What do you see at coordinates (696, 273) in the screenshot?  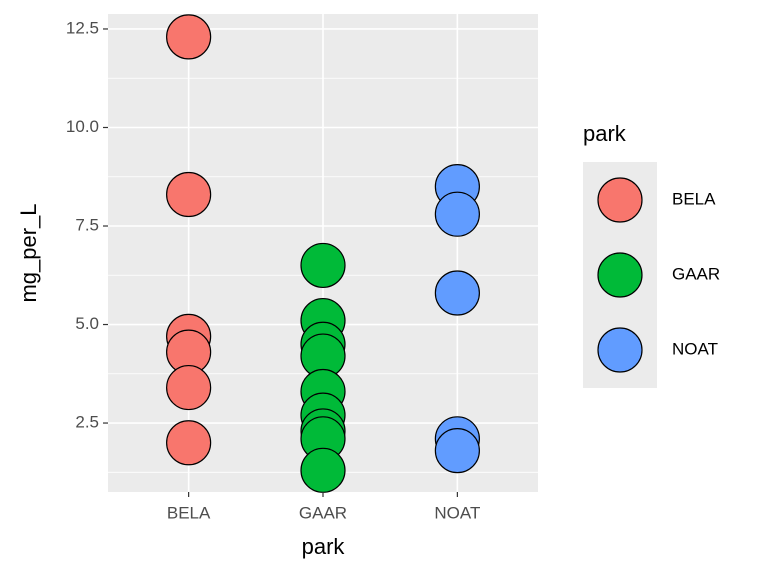 I see `legend-label: GAAR` at bounding box center [696, 273].